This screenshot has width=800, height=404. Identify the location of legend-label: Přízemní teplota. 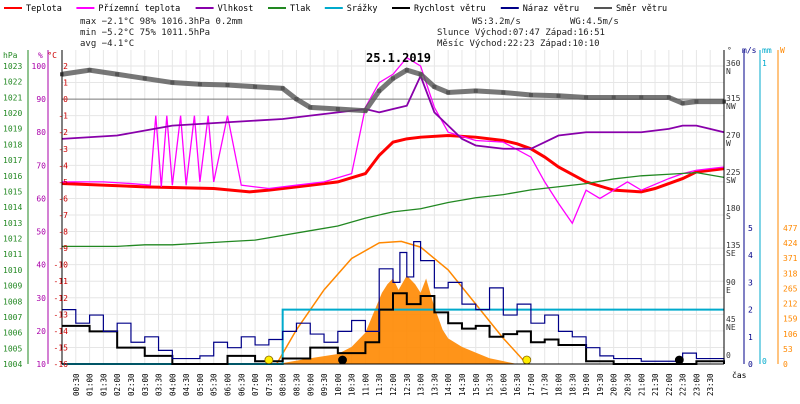
(139, 9).